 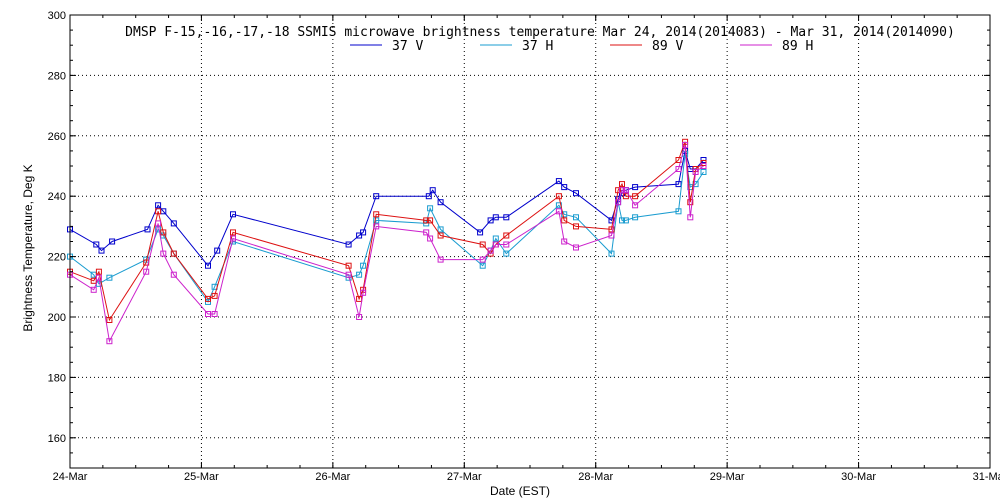 What do you see at coordinates (516, 46) in the screenshot?
I see `legend-item: 37 H` at bounding box center [516, 46].